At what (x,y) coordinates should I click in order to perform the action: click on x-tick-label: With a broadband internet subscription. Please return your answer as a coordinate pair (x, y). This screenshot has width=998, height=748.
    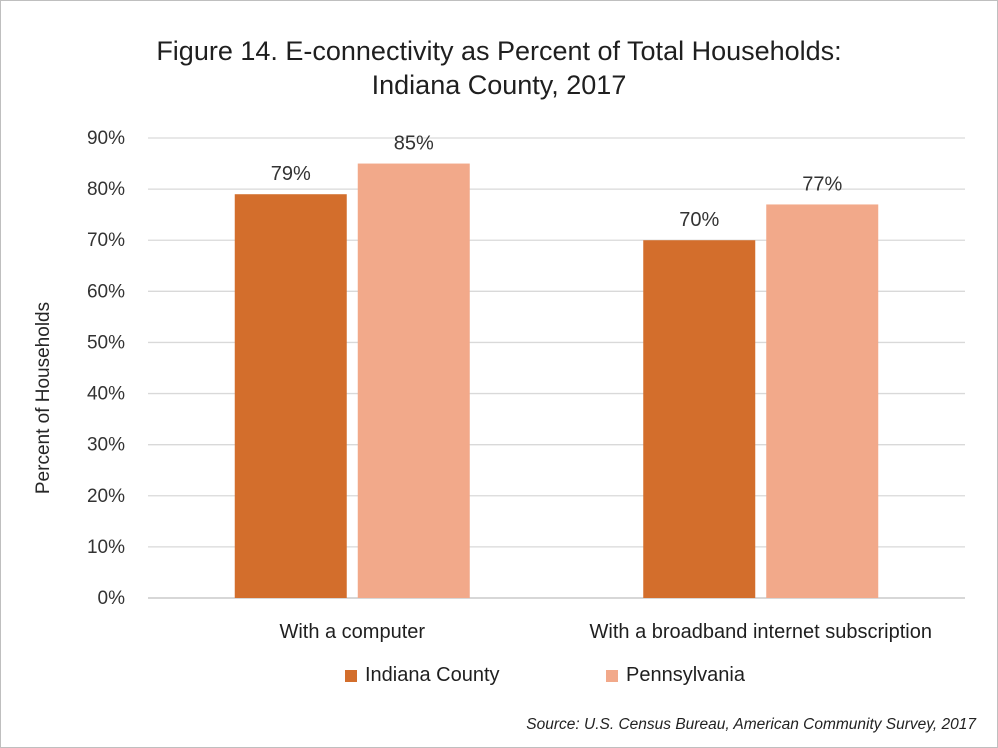
    Looking at the image, I should click on (761, 632).